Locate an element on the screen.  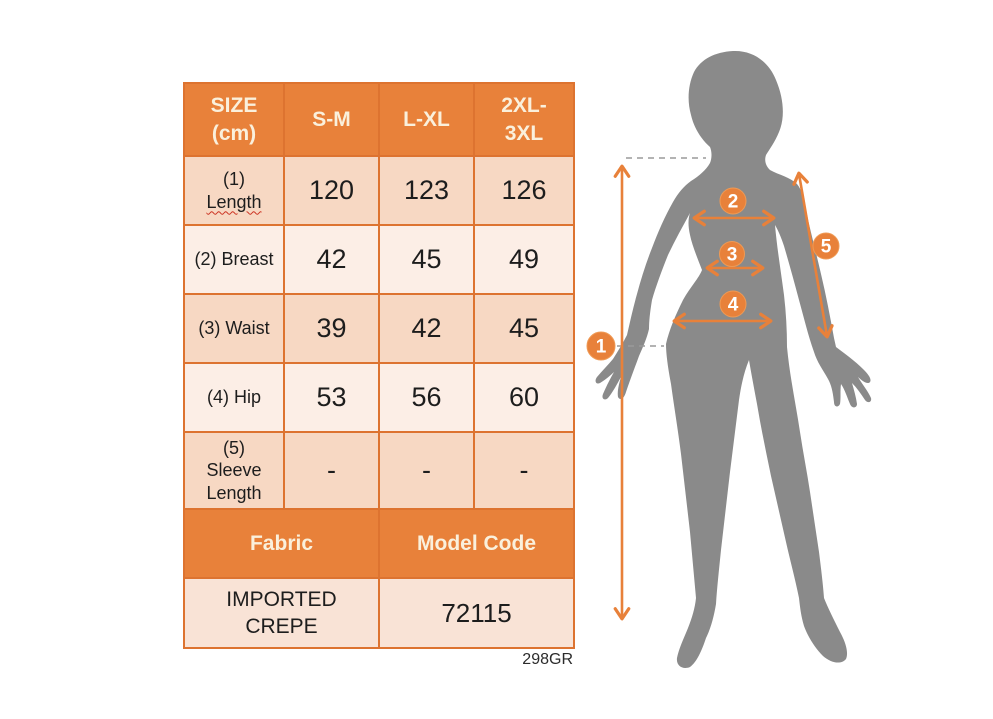
label-line: (2) Breast is located at coordinates (234, 259).